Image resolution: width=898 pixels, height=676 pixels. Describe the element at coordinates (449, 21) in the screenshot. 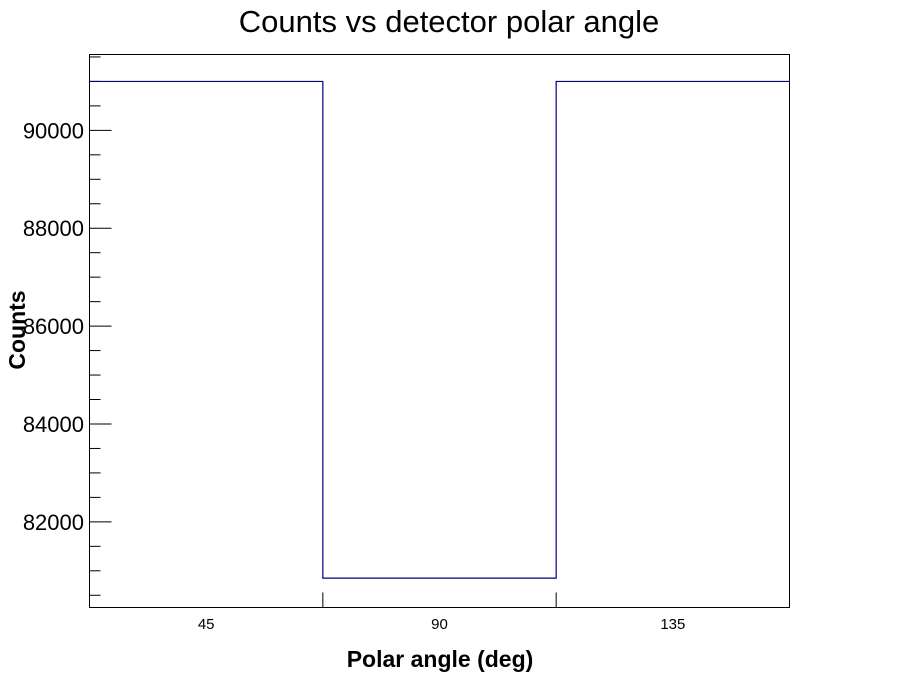

I see `chart-title: Counts vs detector polar angle` at that location.